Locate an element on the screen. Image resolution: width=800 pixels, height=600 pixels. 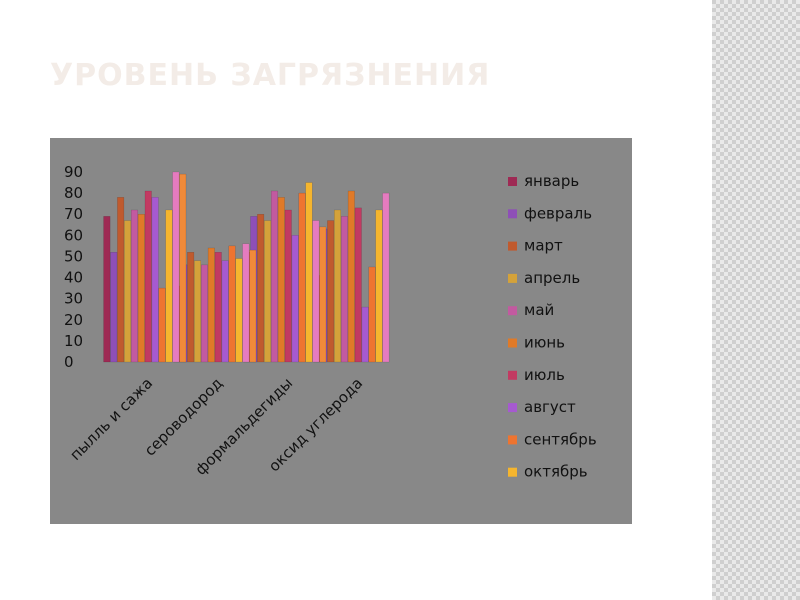
bars-group is located at coordinates (246, 267).